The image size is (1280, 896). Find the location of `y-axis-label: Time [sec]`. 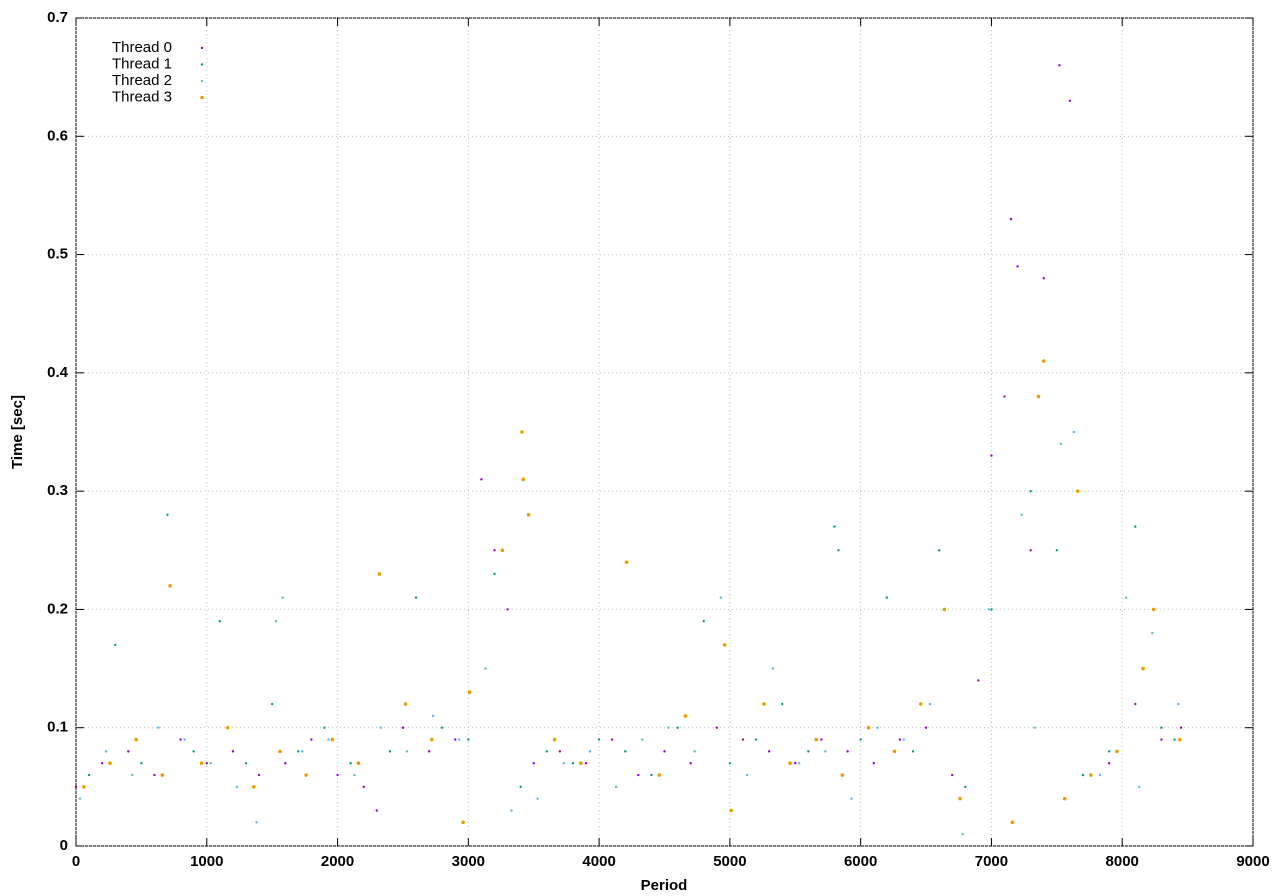

y-axis-label: Time [sec] is located at coordinates (17, 432).